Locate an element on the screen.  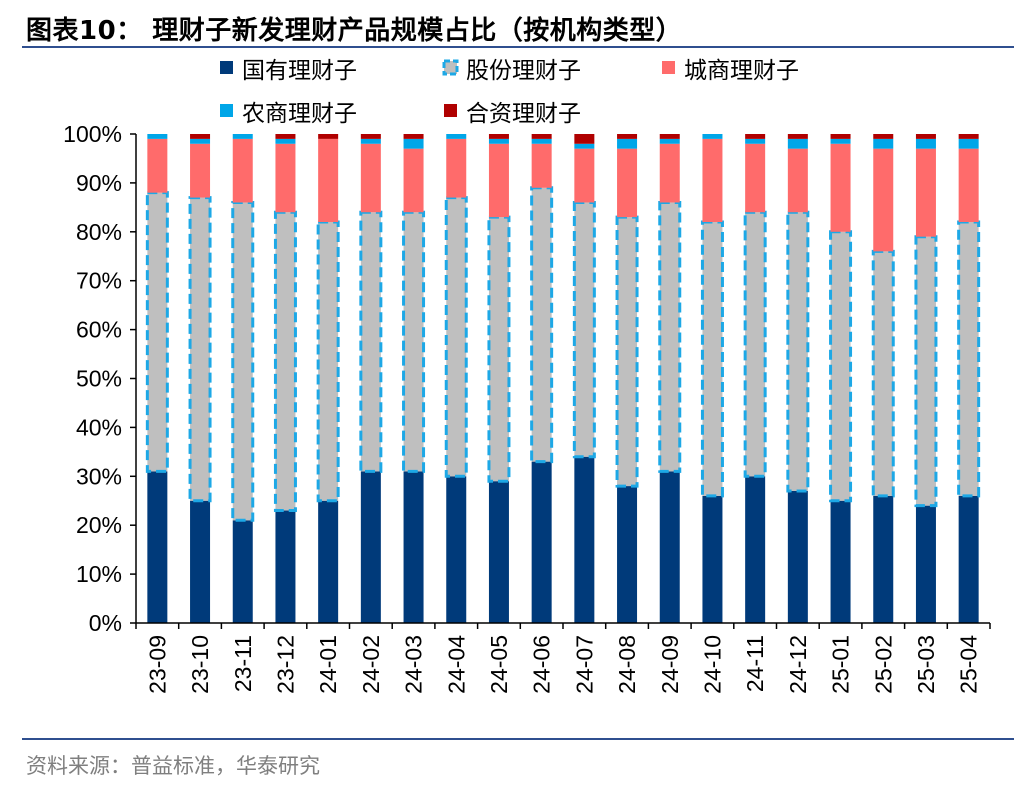
legend-label: 城商理财子 is located at coordinates (741, 71).